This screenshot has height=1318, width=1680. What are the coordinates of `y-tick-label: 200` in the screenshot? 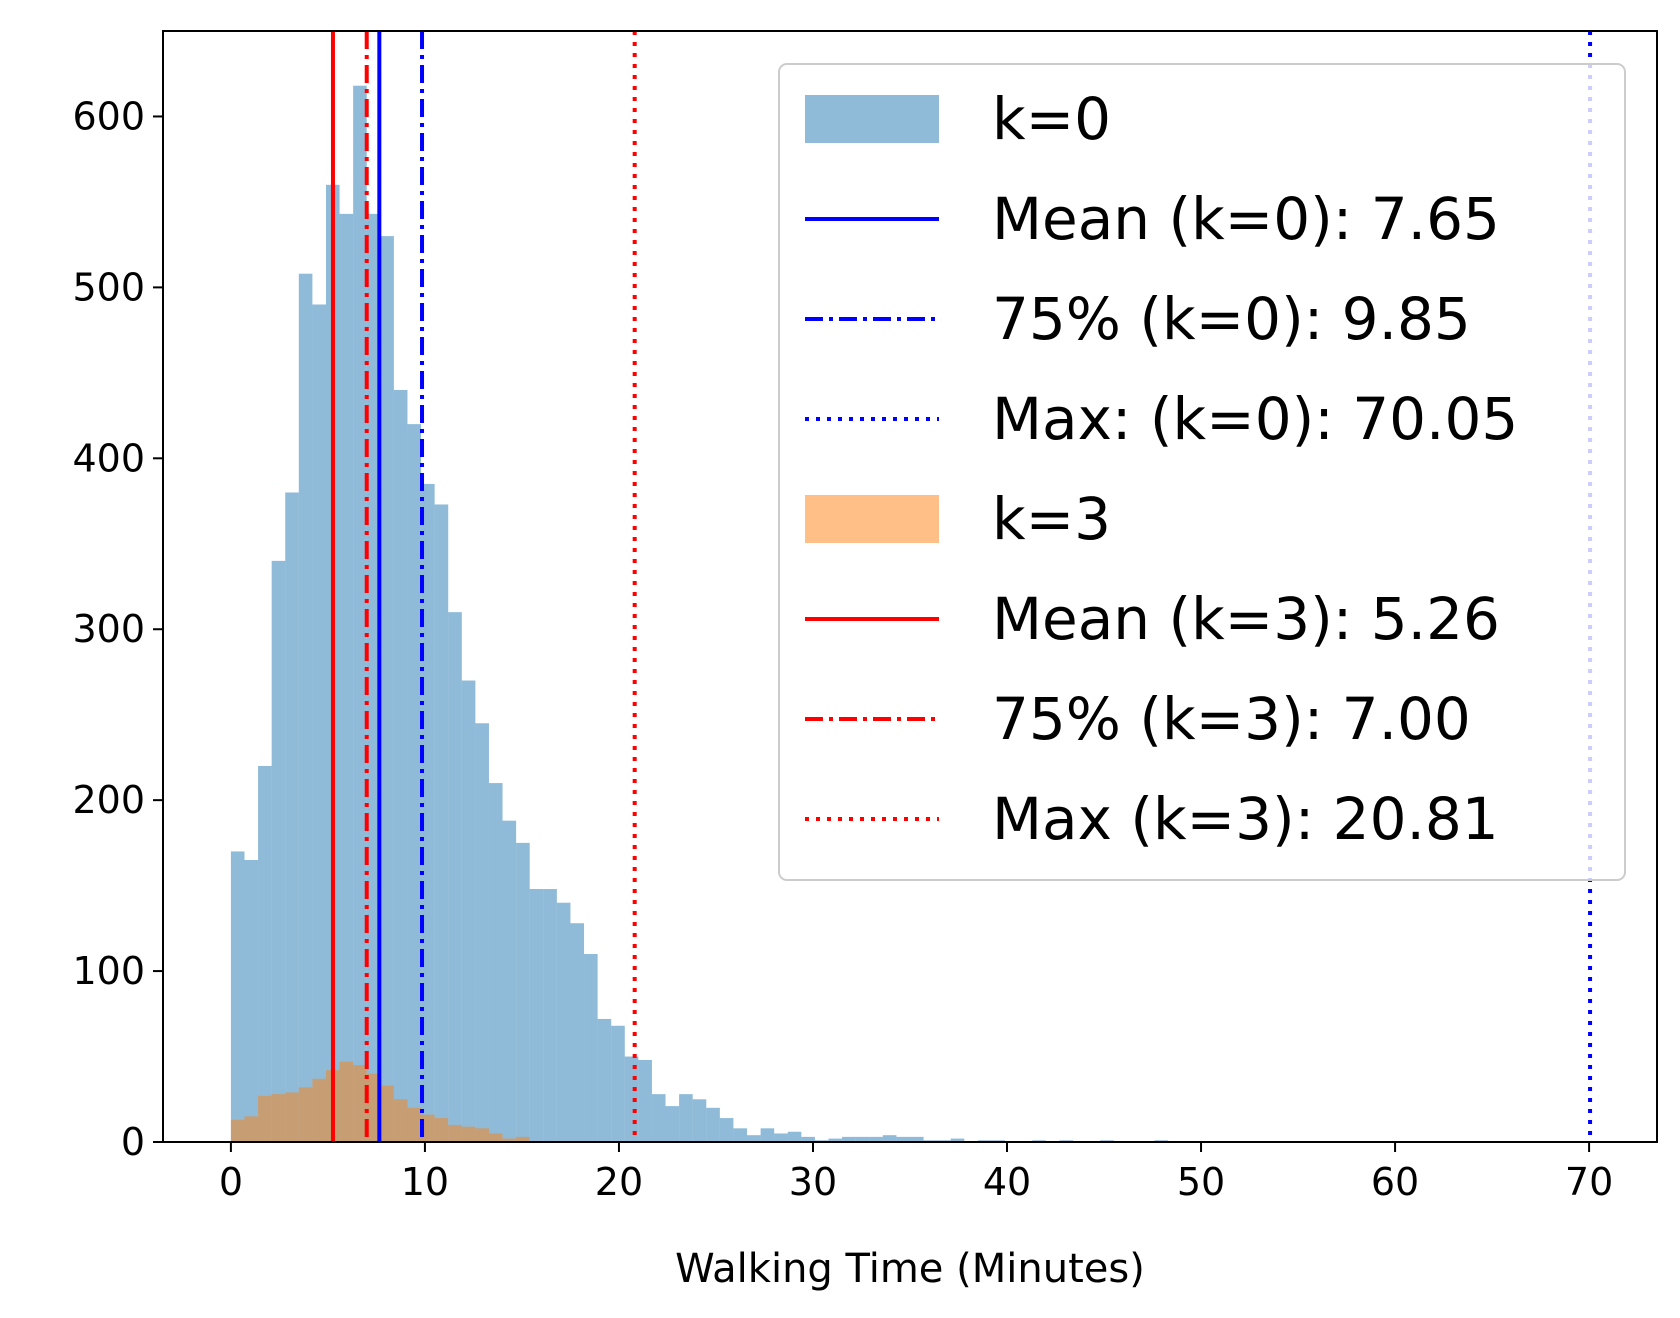 It's located at (108, 800).